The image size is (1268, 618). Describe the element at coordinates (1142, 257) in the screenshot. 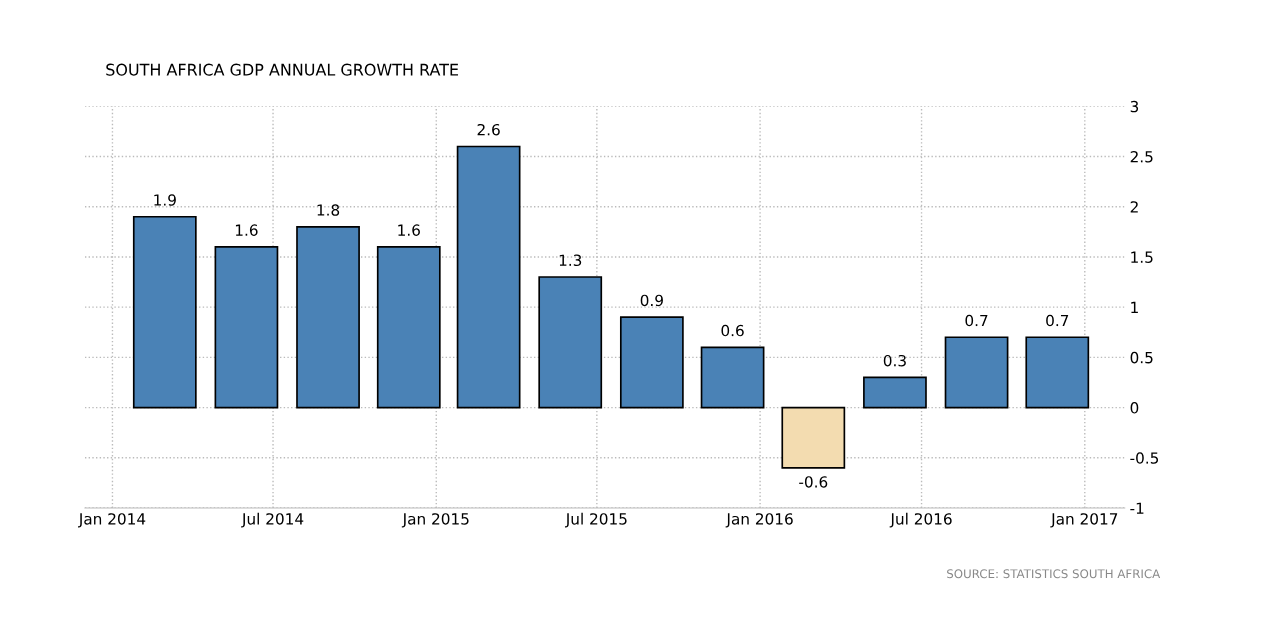

I see `y-tick-label: 1.5` at that location.